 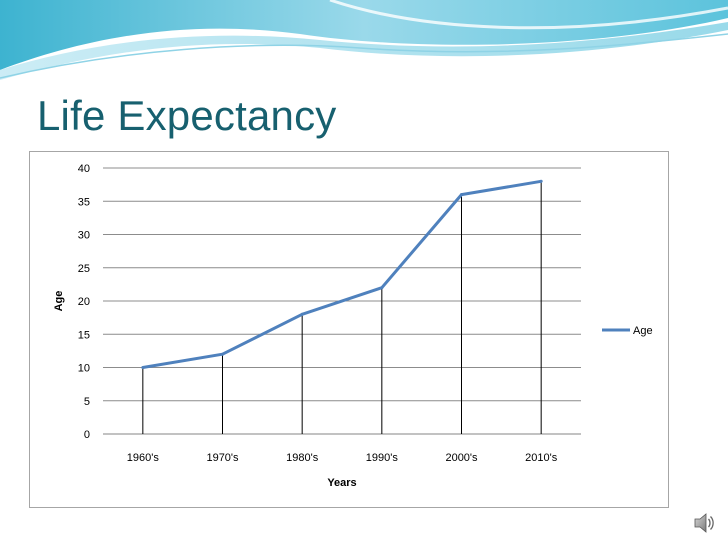 What do you see at coordinates (87, 435) in the screenshot?
I see `y-tick-label-0: 0` at bounding box center [87, 435].